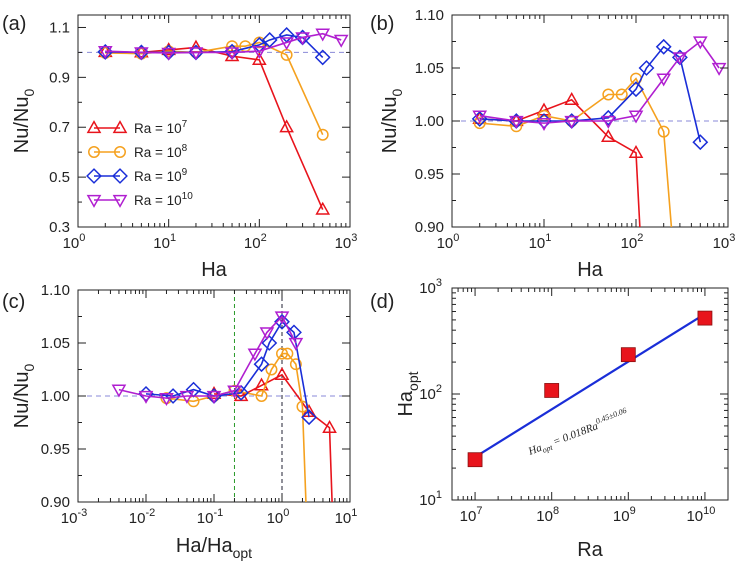  Describe the element at coordinates (590, 550) in the screenshot. I see `x-axis-label-d: Ra` at that location.